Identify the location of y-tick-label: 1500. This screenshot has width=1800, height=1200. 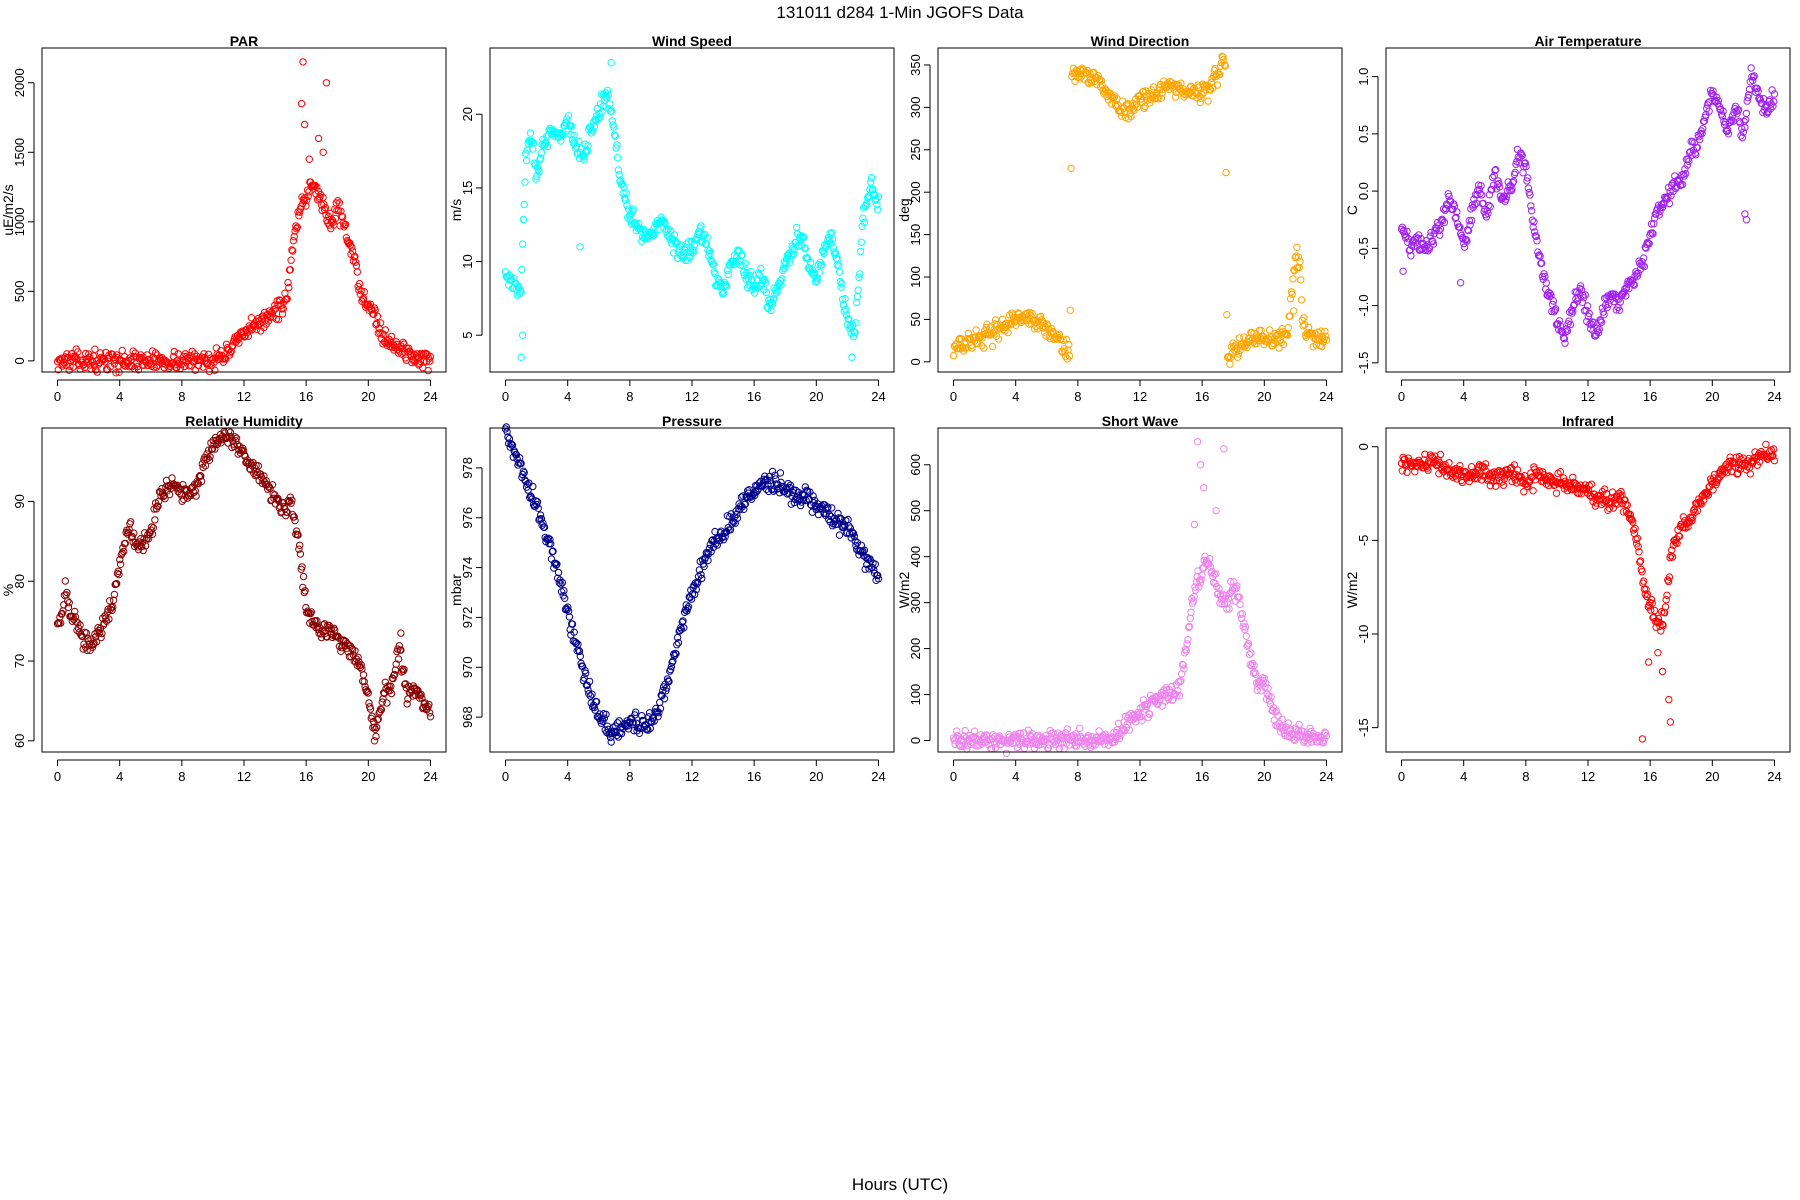
(19, 152).